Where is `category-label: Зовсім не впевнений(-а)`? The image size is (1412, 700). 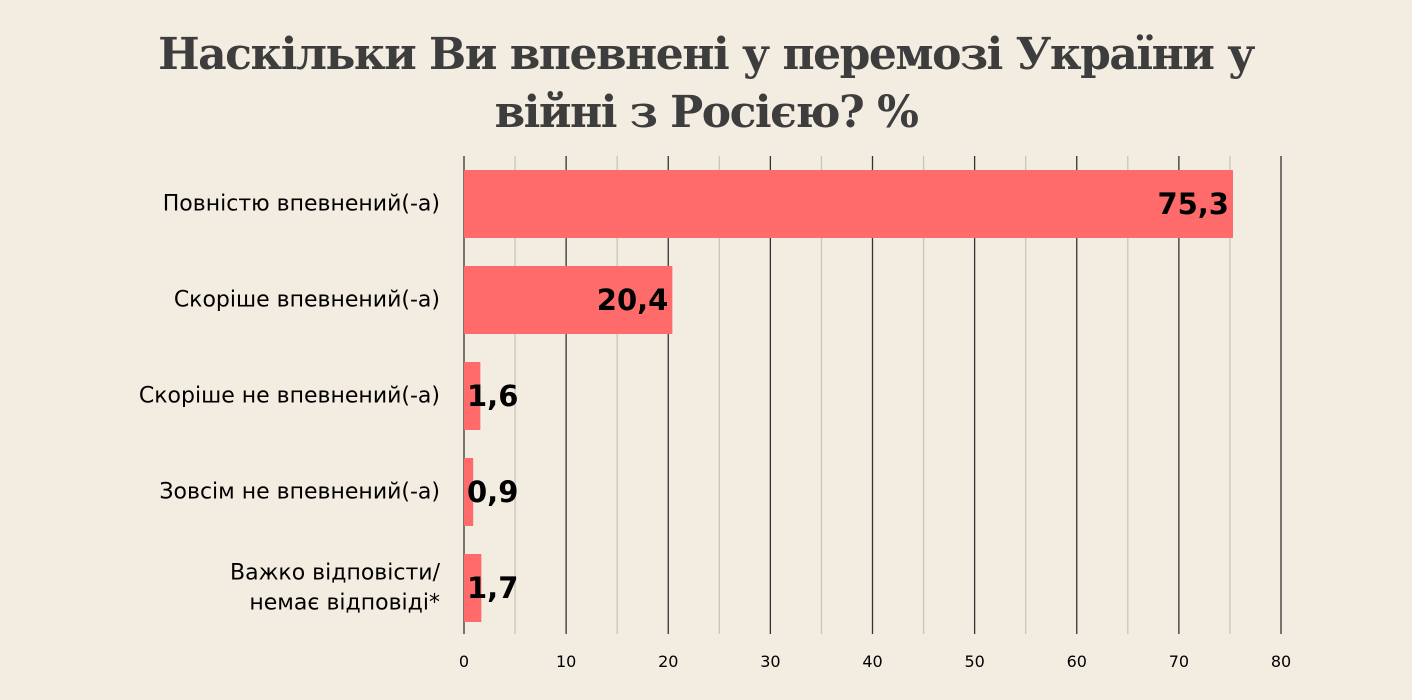
category-label: Зовсім не впевнений(-а) is located at coordinates (299, 492).